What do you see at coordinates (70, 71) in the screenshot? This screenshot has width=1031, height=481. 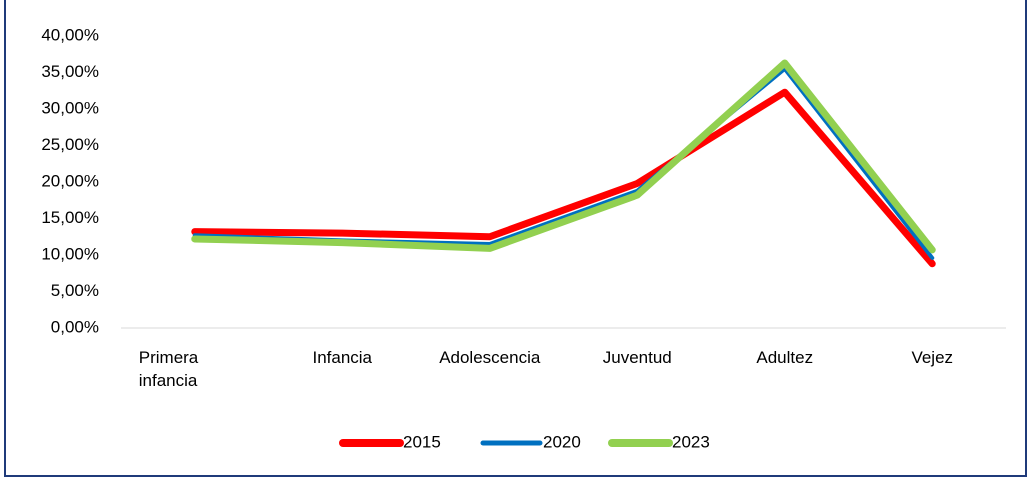 I see `y-tick-label: 35,00%` at bounding box center [70, 71].